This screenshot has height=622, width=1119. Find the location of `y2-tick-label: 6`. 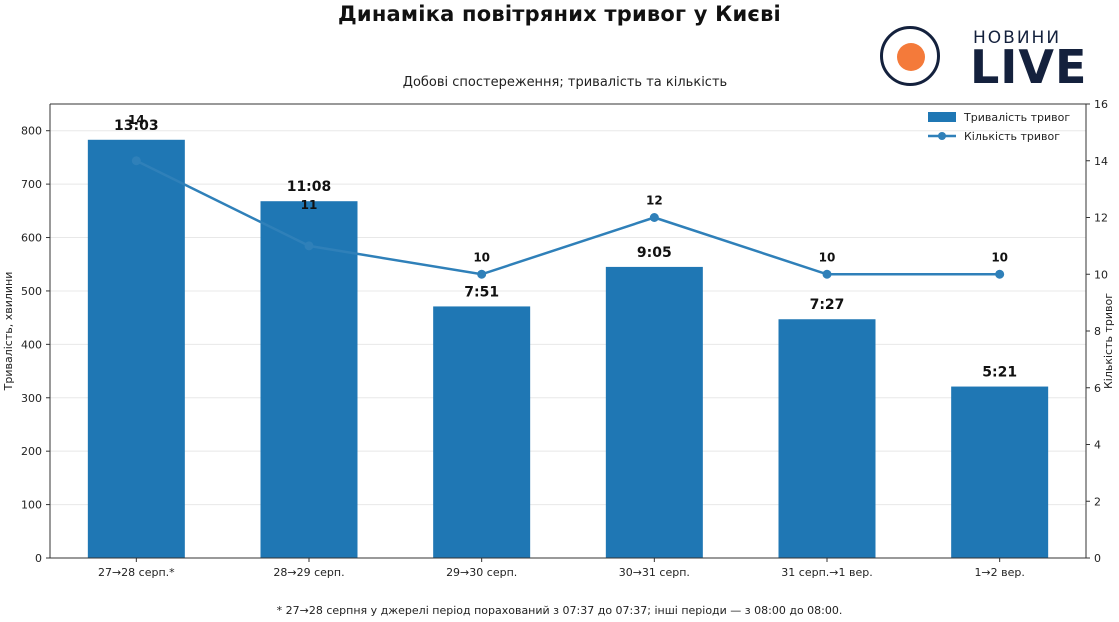

y2-tick-label: 6 is located at coordinates (1097, 388).